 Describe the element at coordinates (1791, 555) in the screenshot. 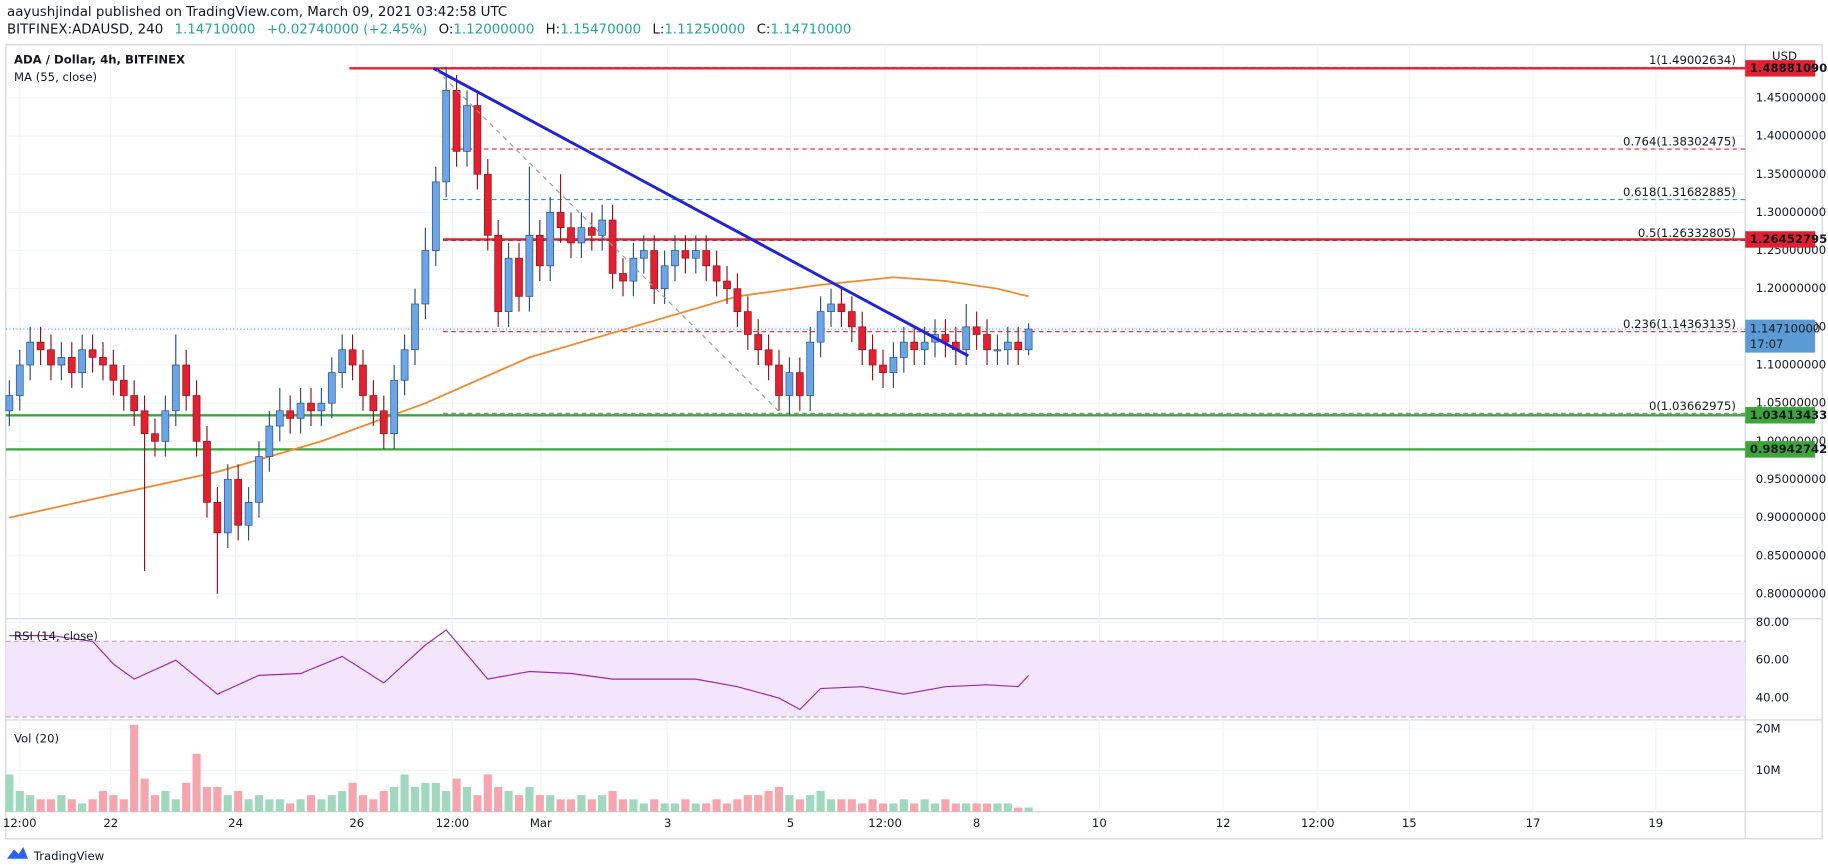

I see `y-tick-label: 0.85000000` at that location.